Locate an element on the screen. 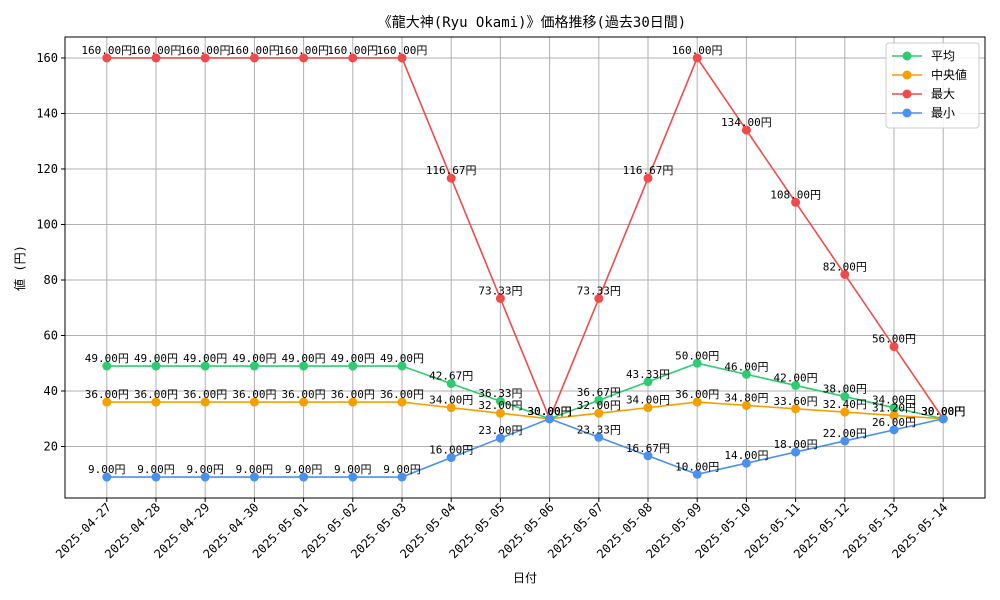 The width and height of the screenshot is (1000, 600). data-label: 10.00円 is located at coordinates (697, 466).